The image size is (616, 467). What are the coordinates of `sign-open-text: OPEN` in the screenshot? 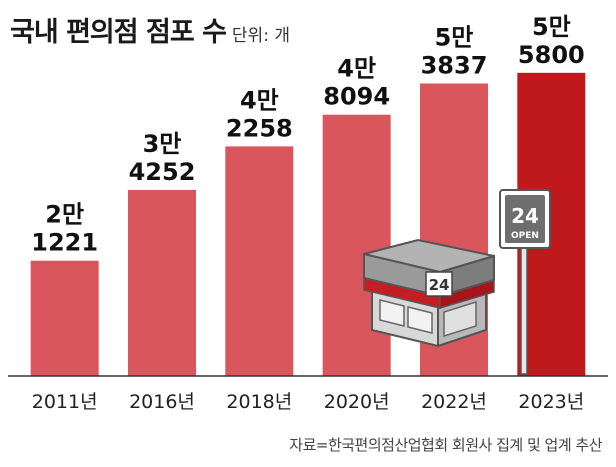 It's located at (525, 236).